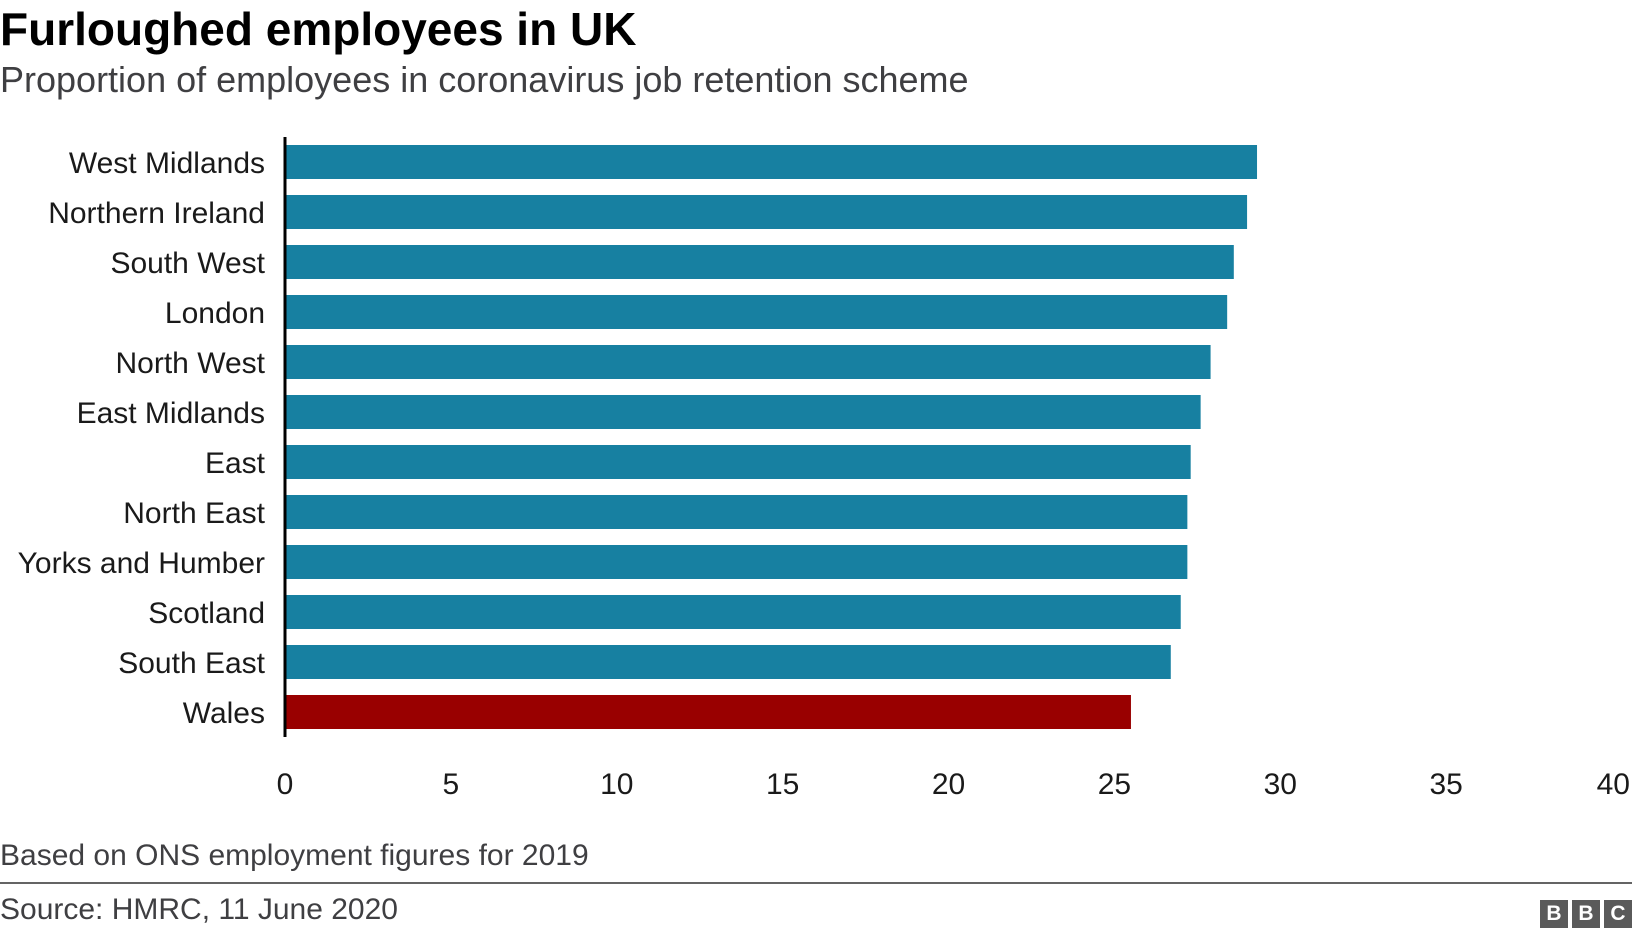  I want to click on bar-yorks-and-humber, so click(736, 562).